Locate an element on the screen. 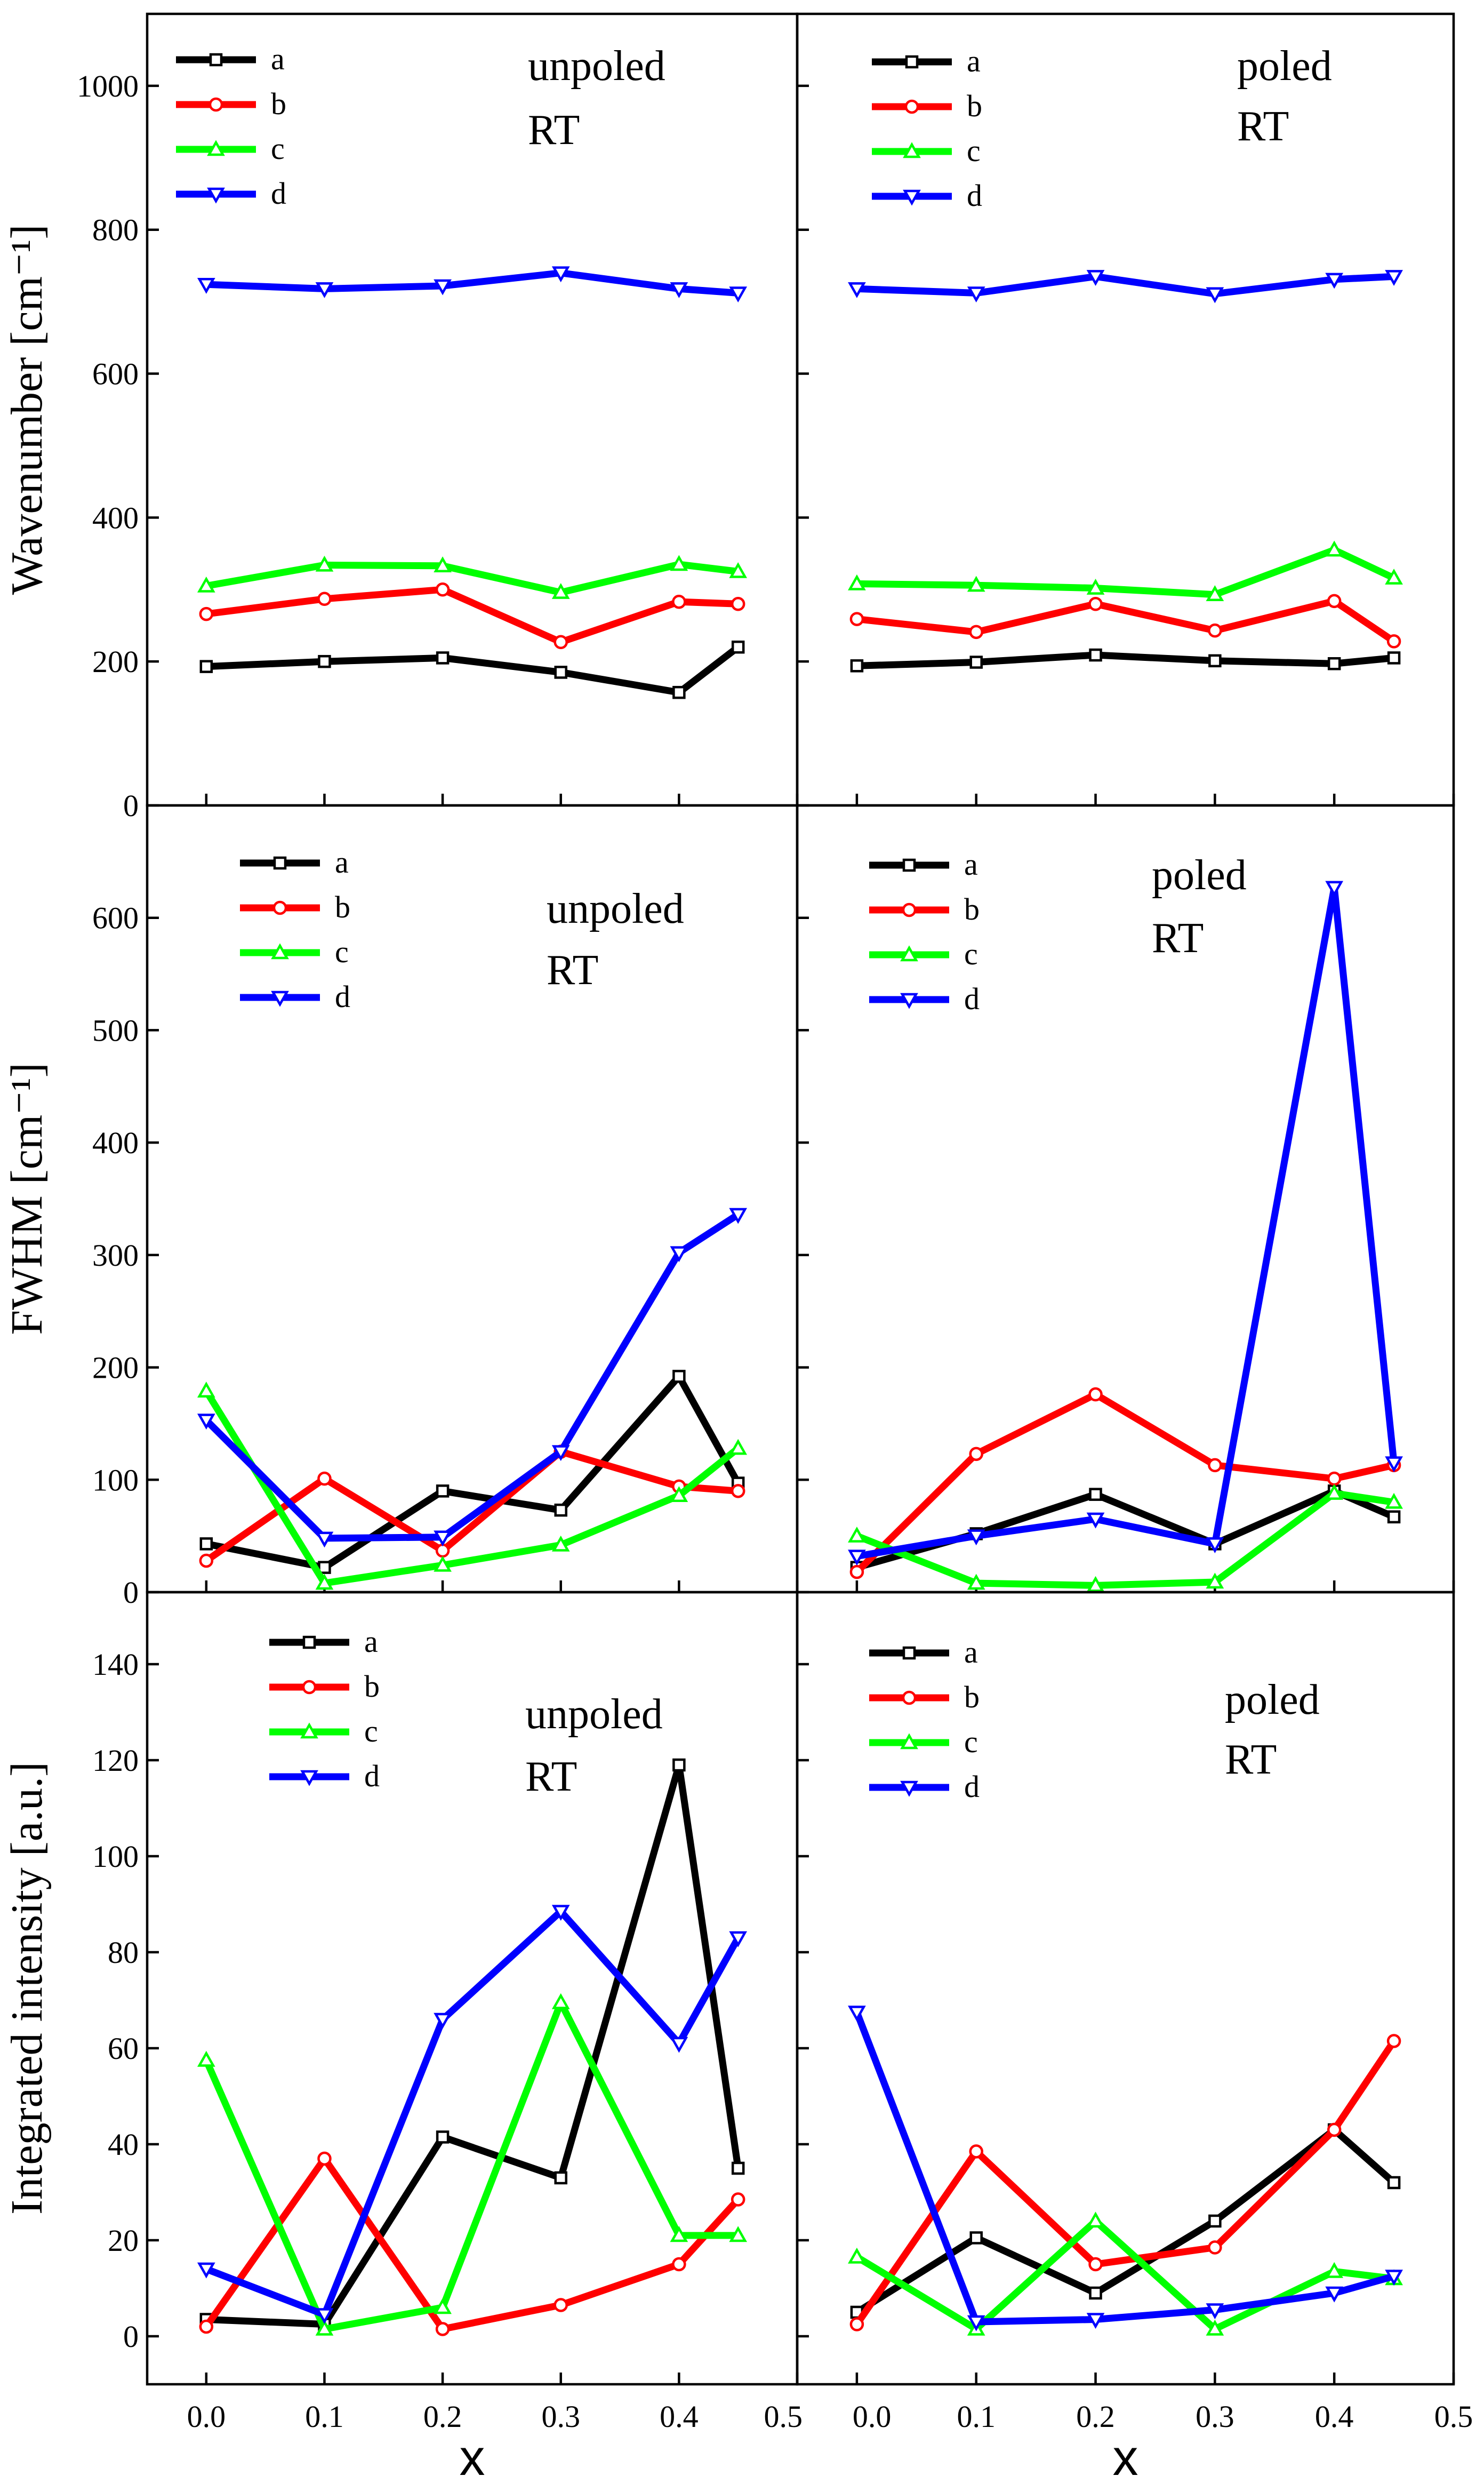  y-tick-label: 1000 is located at coordinates (108, 86).